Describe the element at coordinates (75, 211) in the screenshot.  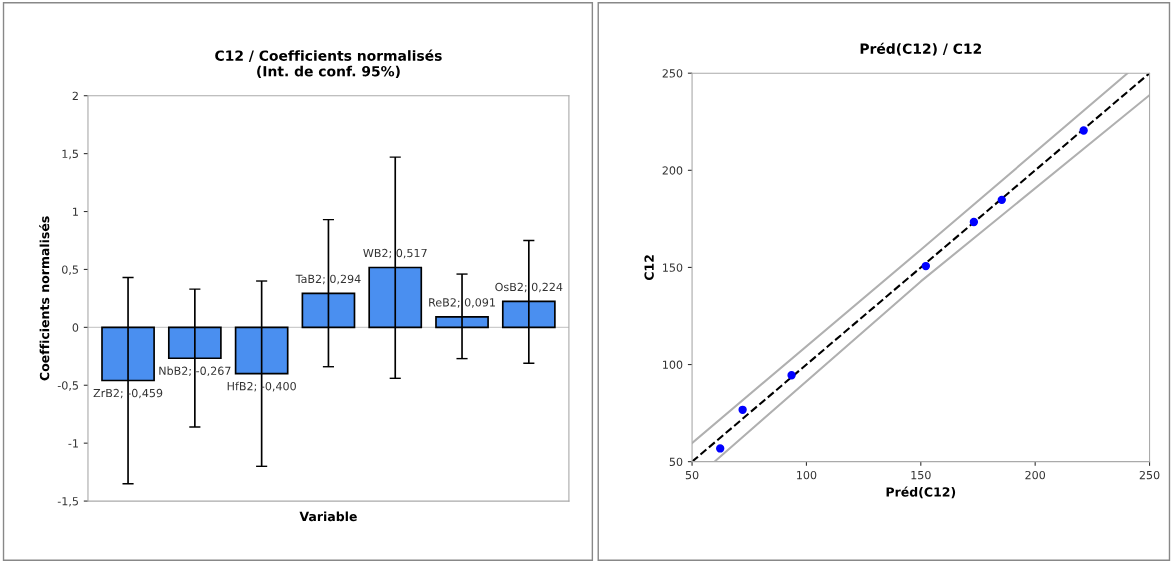
I see `y-tick-label: 1` at that location.